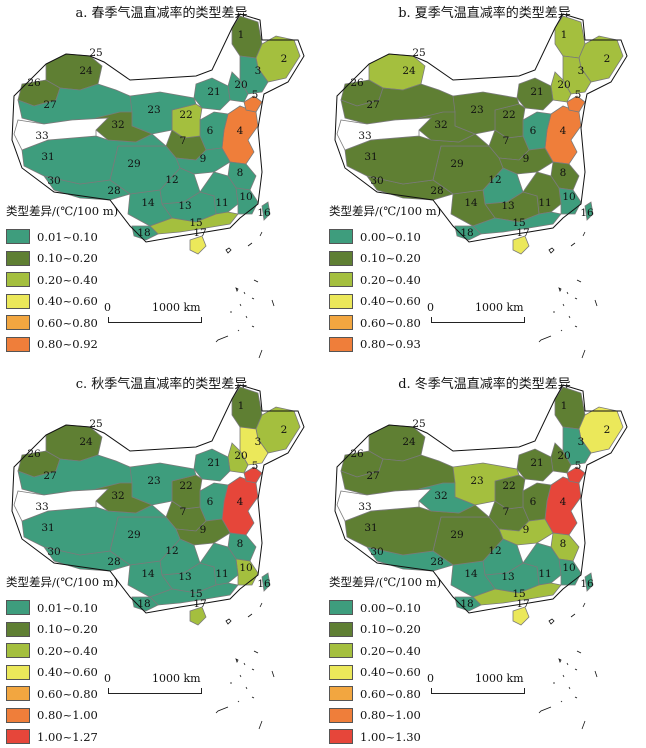  I want to click on legend-label: 0.80~1.00, so click(67, 715).